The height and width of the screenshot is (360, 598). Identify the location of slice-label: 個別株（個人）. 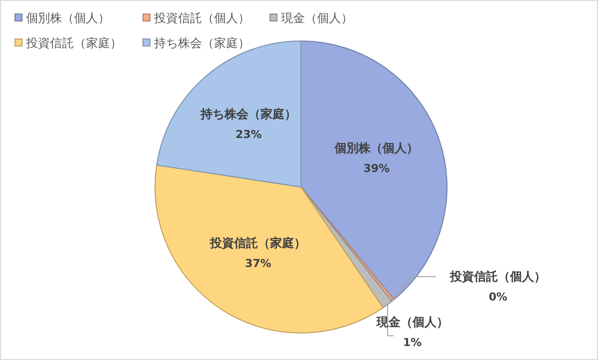
(376, 147).